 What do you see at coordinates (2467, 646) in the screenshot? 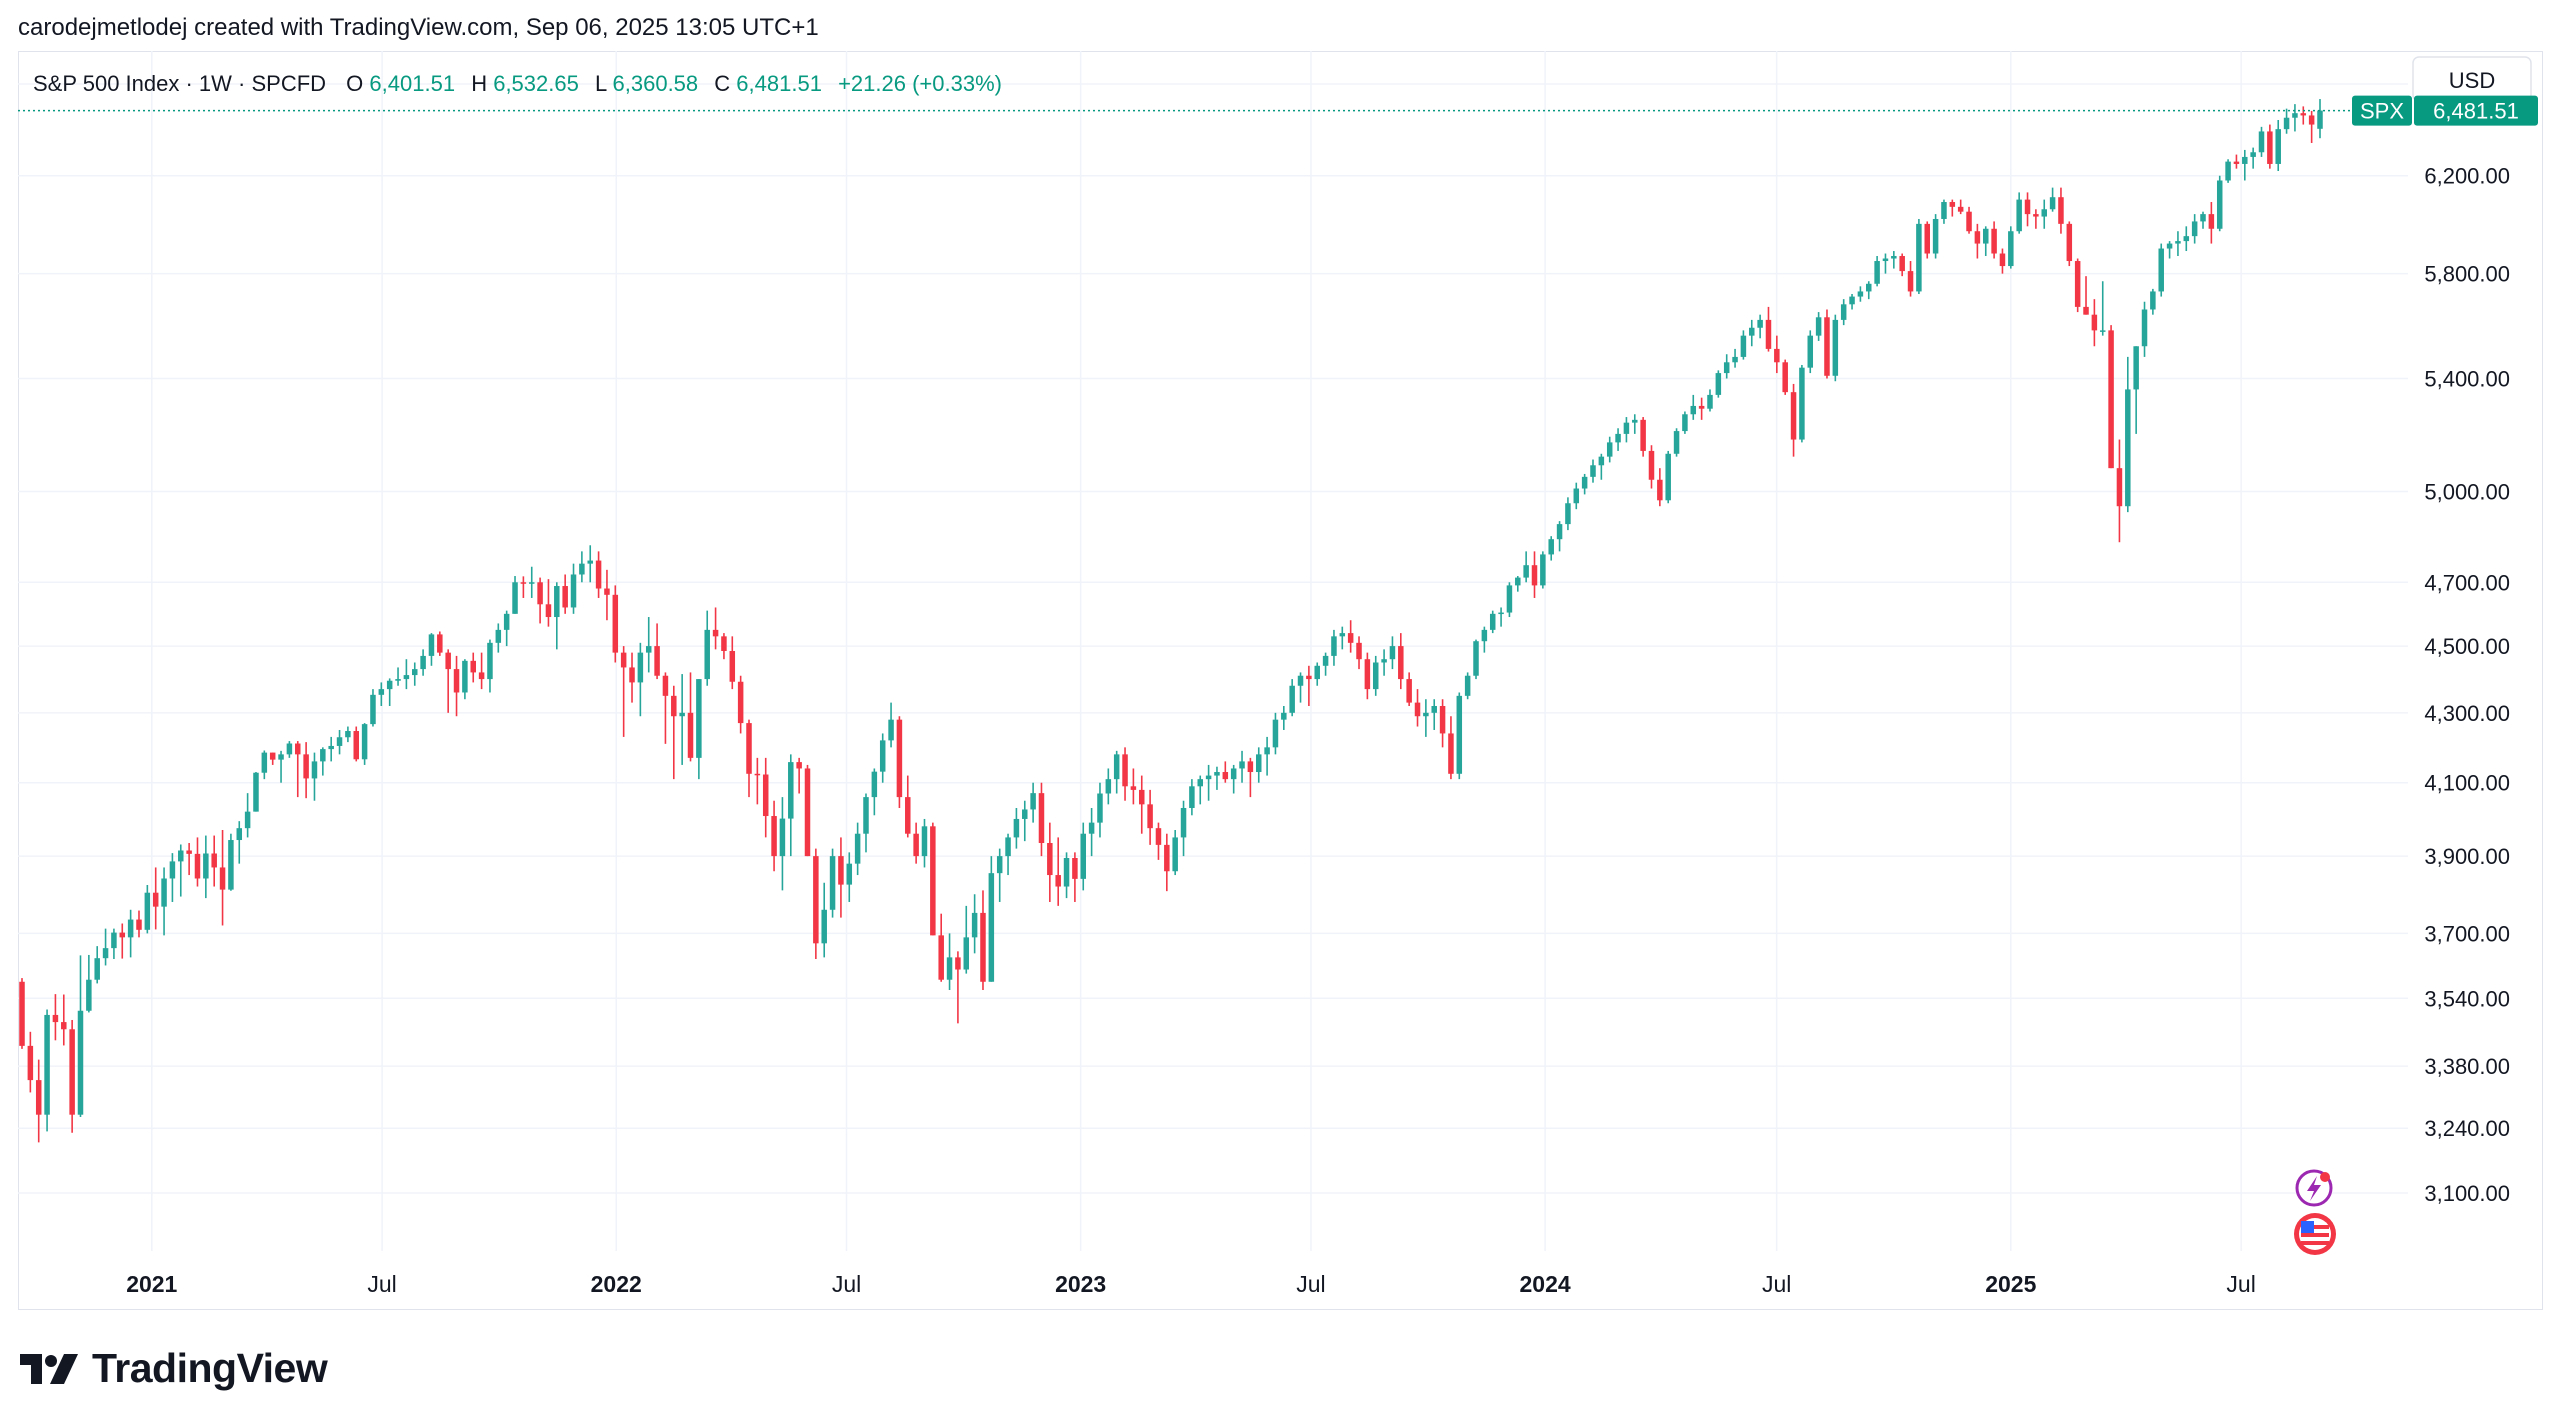
I see `y-tick-label: 4,500.00` at bounding box center [2467, 646].